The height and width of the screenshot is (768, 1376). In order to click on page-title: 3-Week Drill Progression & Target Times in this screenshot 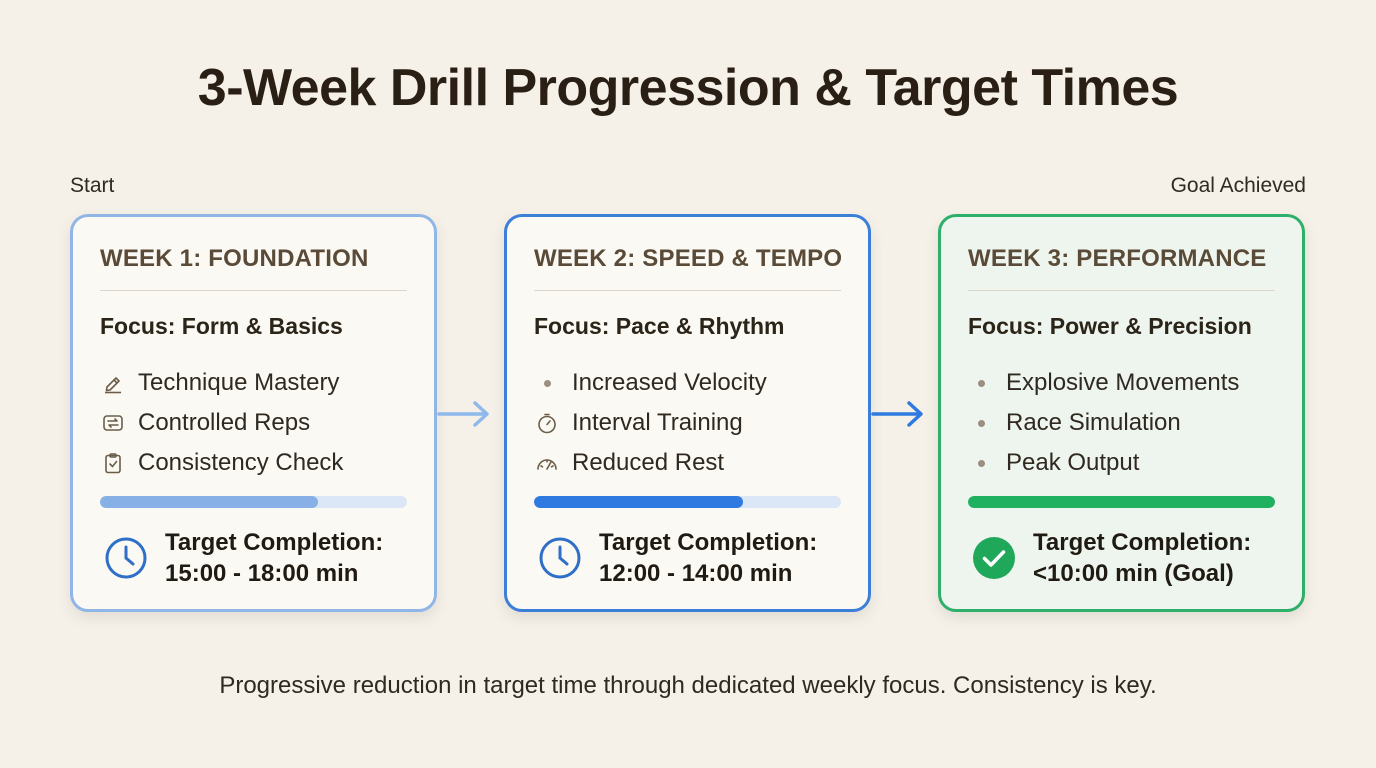, I will do `click(688, 88)`.